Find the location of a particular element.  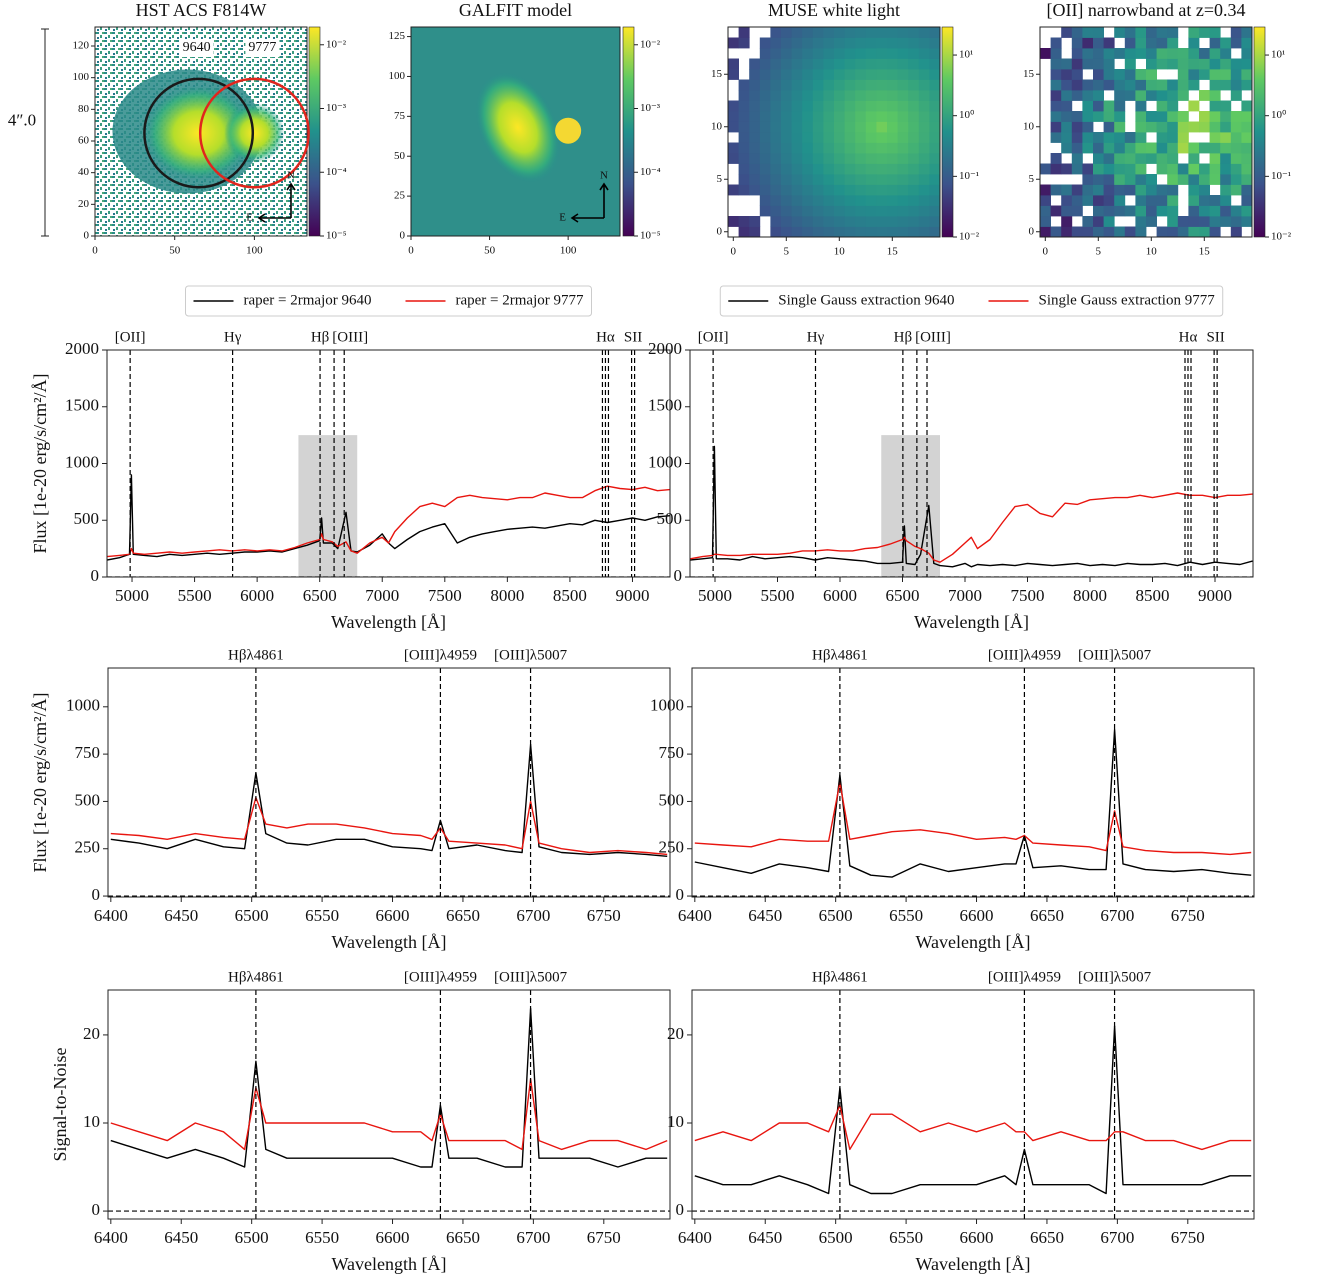

x-tick-label: 6650 is located at coordinates (1047, 1237).